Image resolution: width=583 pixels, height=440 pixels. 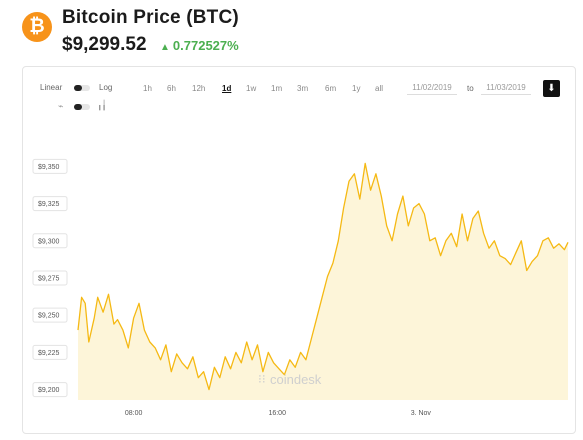 What do you see at coordinates (277, 88) in the screenshot?
I see `range-1m: 1m` at bounding box center [277, 88].